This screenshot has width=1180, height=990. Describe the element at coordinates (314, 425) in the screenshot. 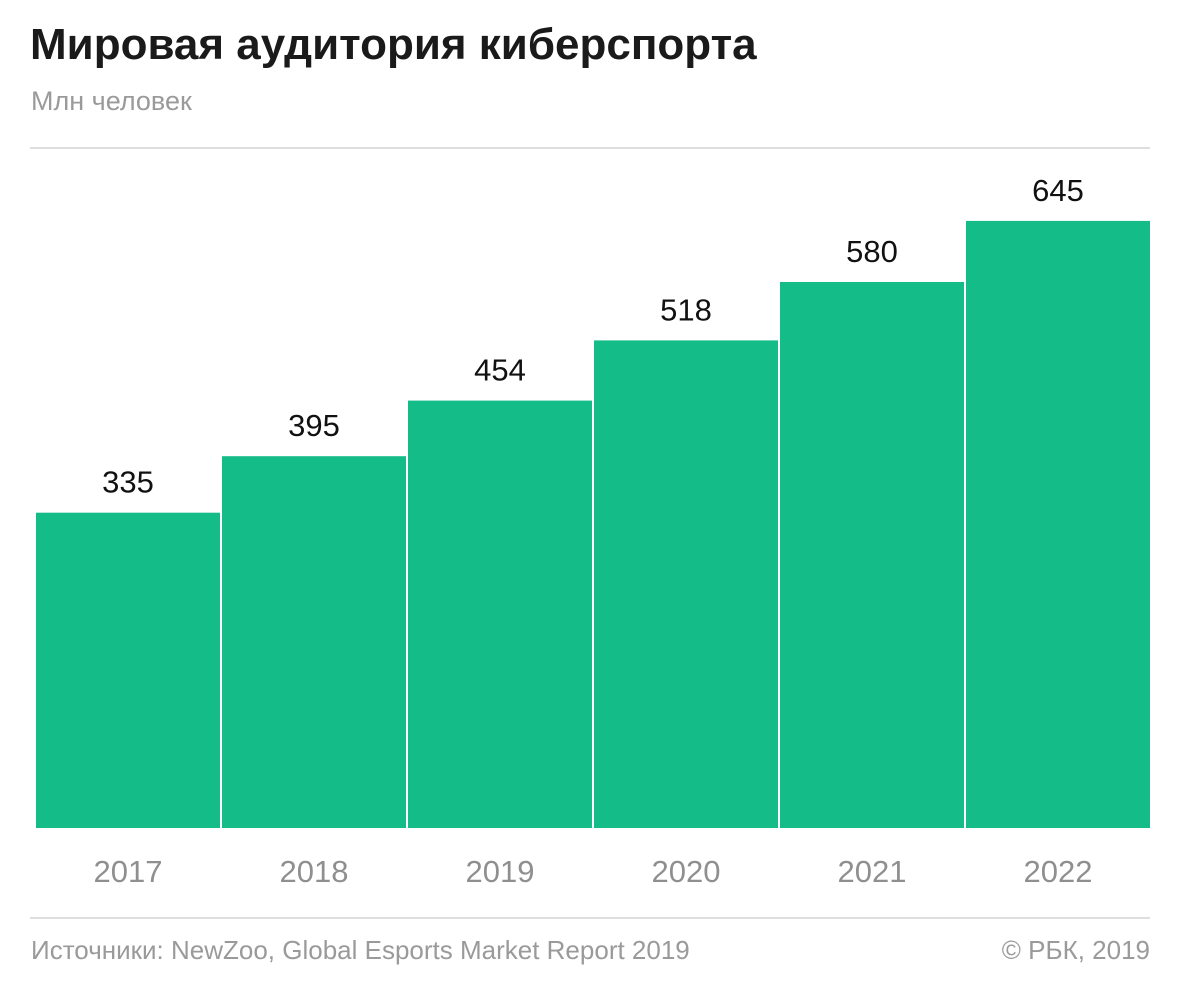

I see `value-label-2018: 395` at that location.